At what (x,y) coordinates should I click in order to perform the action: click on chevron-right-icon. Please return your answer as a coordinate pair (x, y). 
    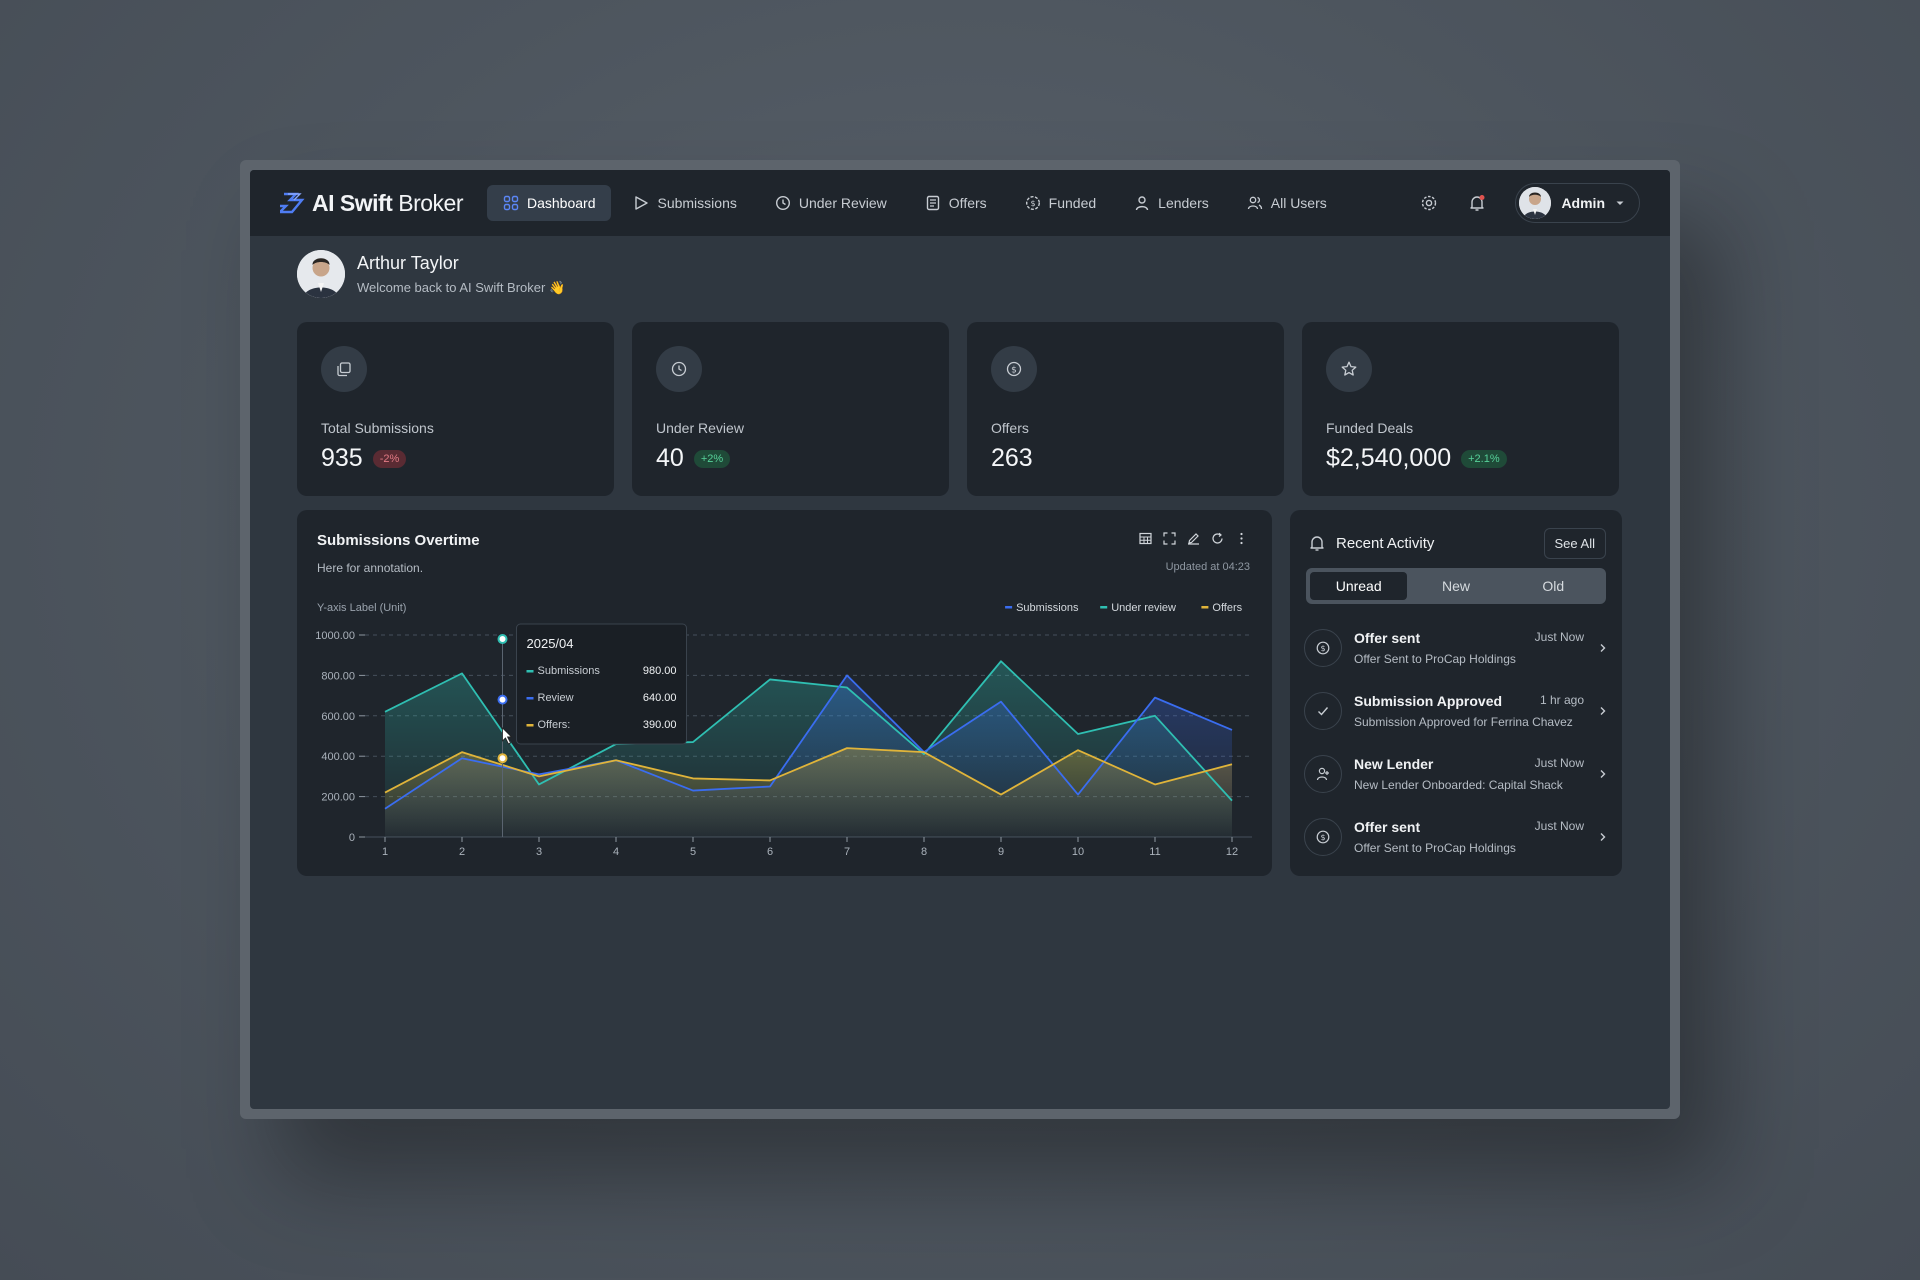
    Looking at the image, I should click on (1603, 837).